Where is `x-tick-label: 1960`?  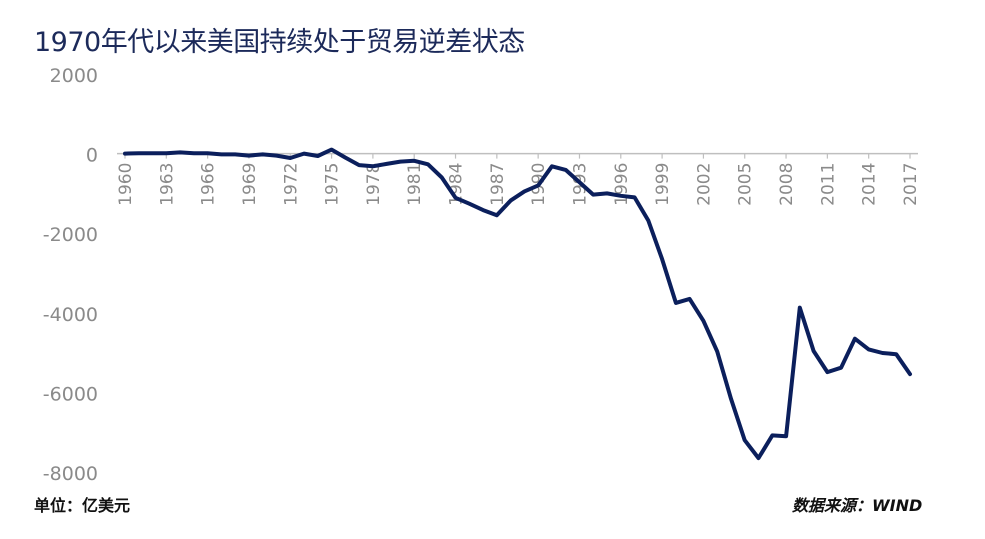 x-tick-label: 1960 is located at coordinates (126, 184).